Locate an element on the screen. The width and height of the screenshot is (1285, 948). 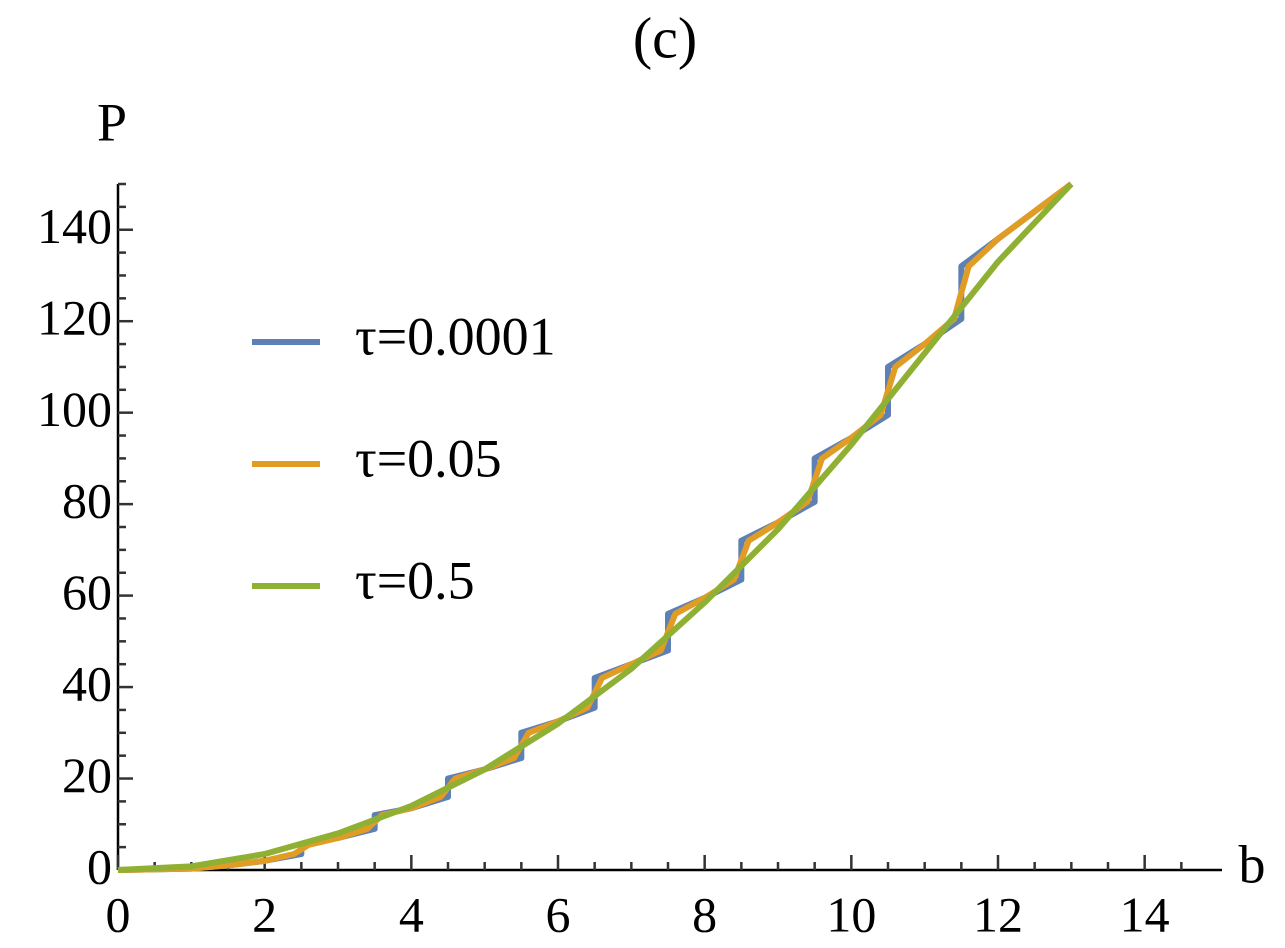
x-tick-label: 10 is located at coordinates (851, 914).